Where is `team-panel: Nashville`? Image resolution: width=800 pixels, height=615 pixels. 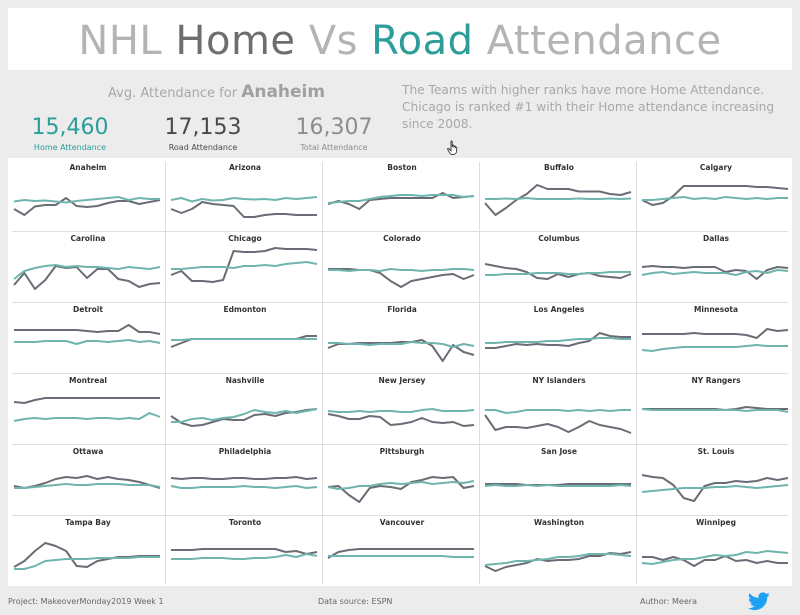
team-panel: Nashville is located at coordinates (245, 408).